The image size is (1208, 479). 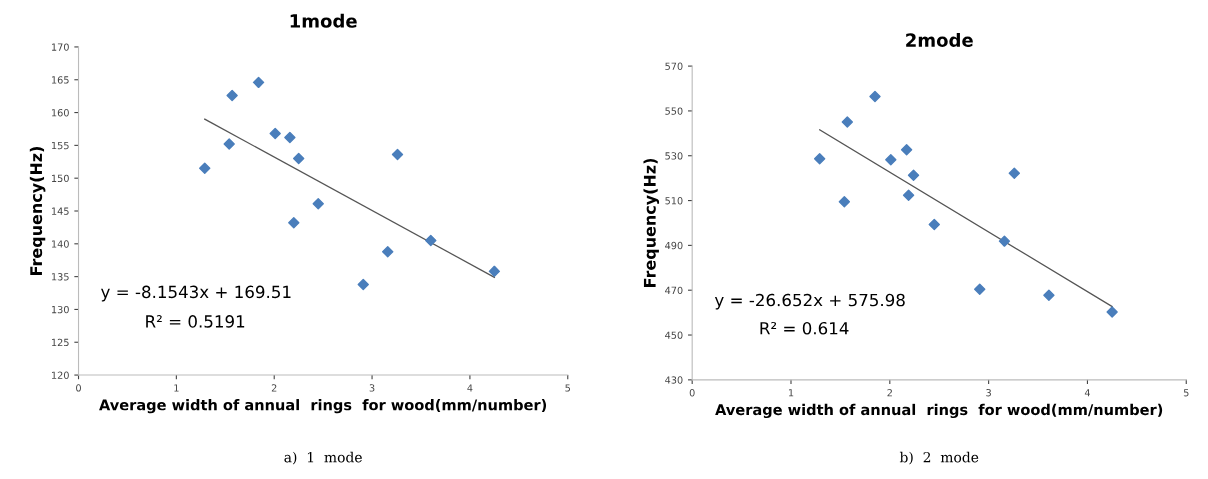 What do you see at coordinates (60, 211) in the screenshot?
I see `y-tick-label: 145` at bounding box center [60, 211].